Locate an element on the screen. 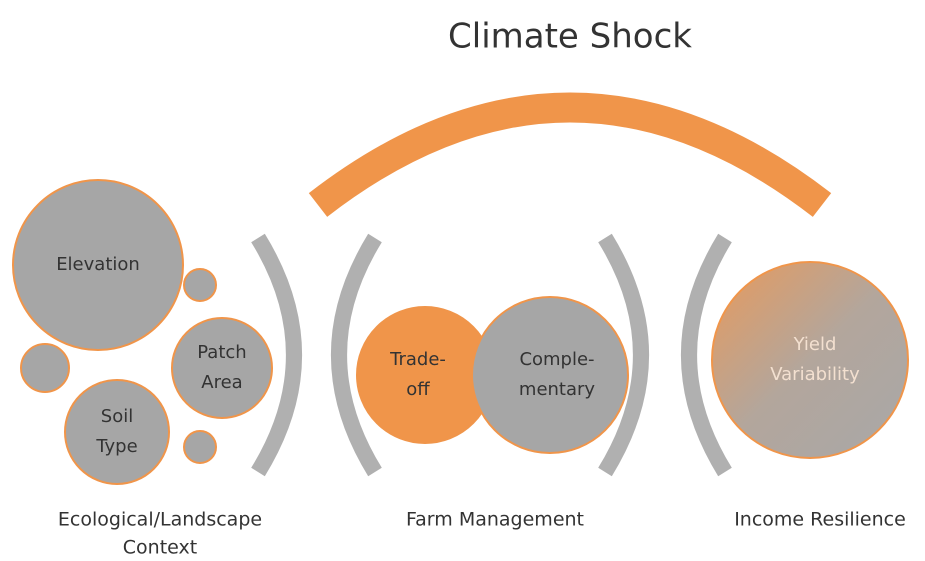 The height and width of the screenshot is (561, 925). node-label: Comple- is located at coordinates (556, 359).